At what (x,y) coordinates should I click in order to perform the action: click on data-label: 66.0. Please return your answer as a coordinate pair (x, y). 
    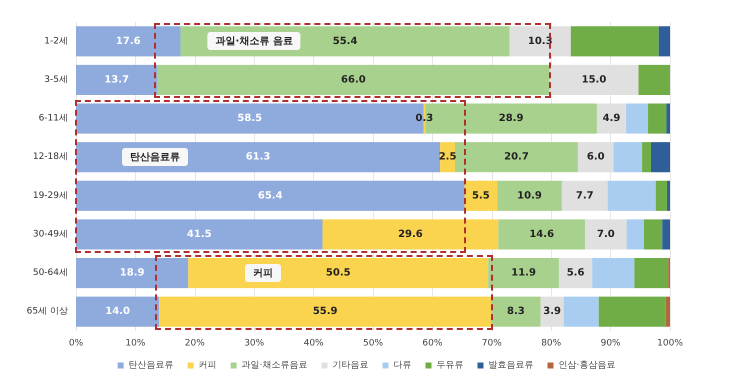
    Looking at the image, I should click on (353, 80).